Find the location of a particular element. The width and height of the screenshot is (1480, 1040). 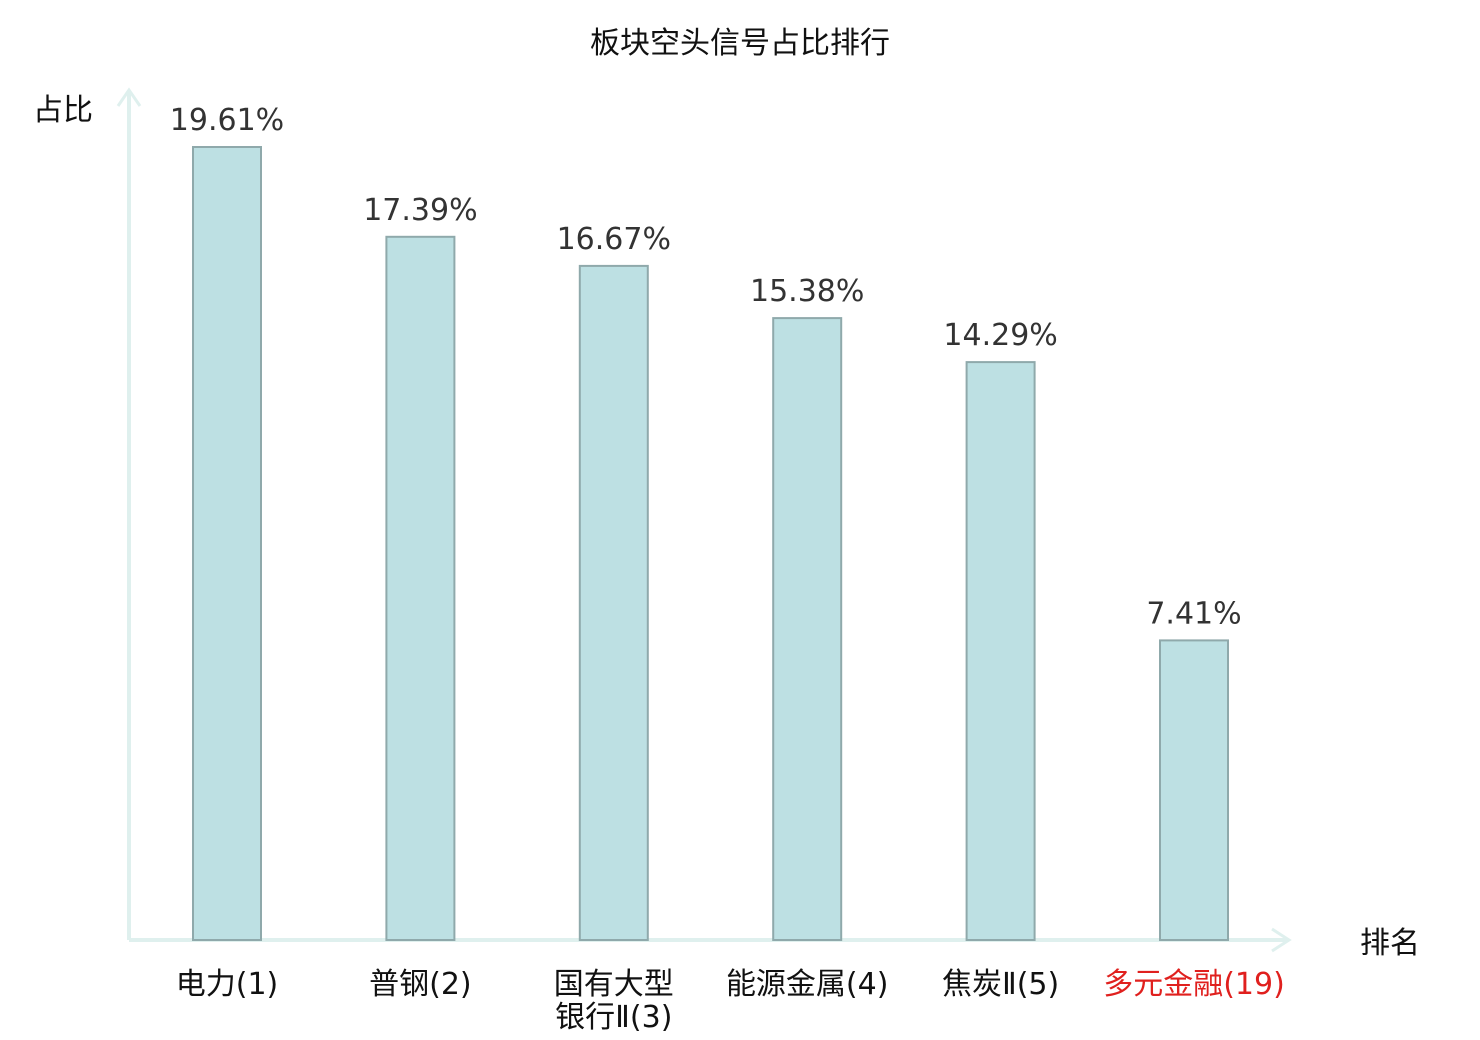

category-label: 银行Ⅱ(3) is located at coordinates (613, 1017).